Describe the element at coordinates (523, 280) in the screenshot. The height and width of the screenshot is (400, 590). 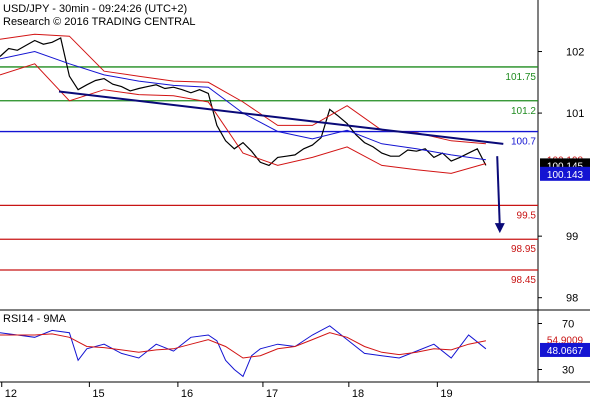
I see `level-label-5: 98.45` at that location.